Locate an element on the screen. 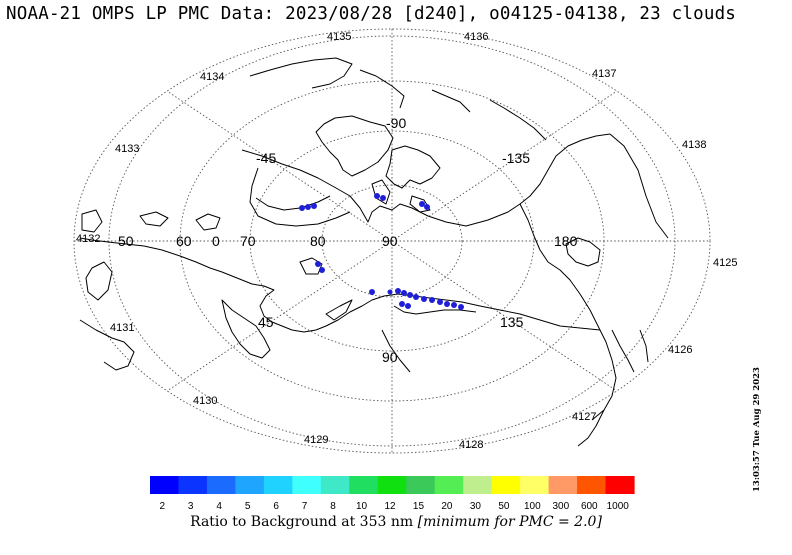 The height and width of the screenshot is (555, 792). orbit-label: 4133 is located at coordinates (127, 149).